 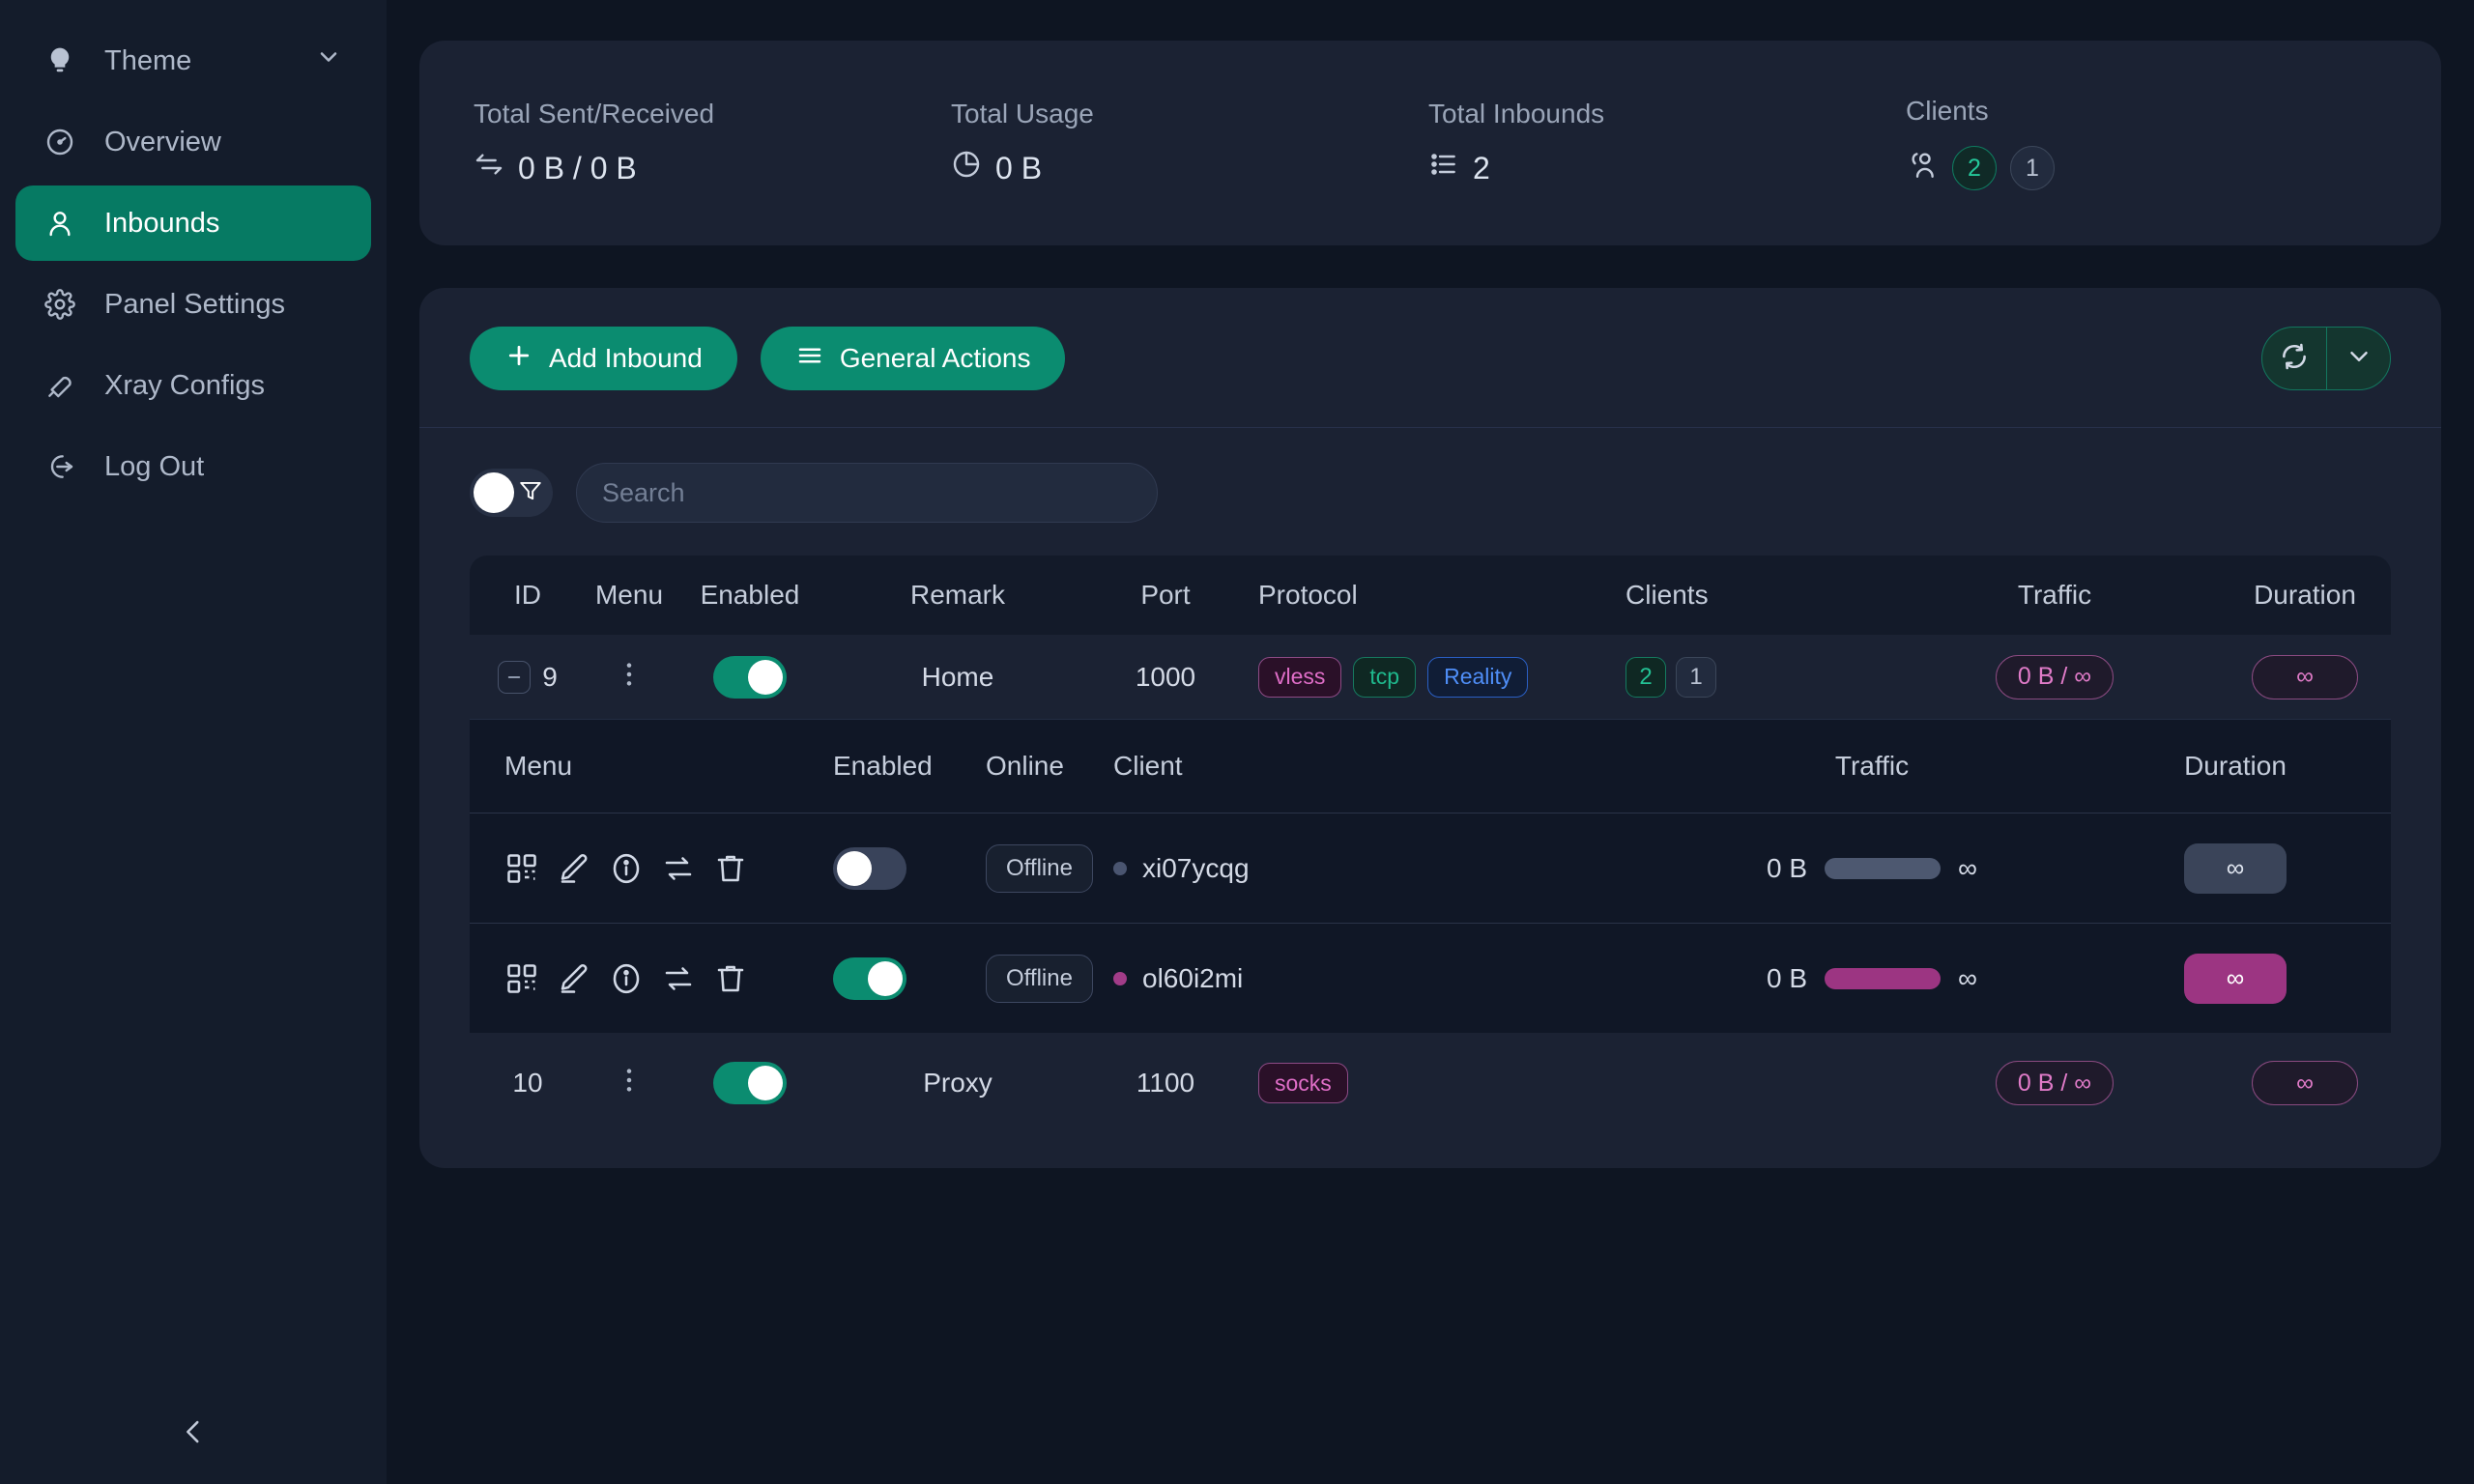 I want to click on sidebar-item-label: Overview, so click(x=163, y=141).